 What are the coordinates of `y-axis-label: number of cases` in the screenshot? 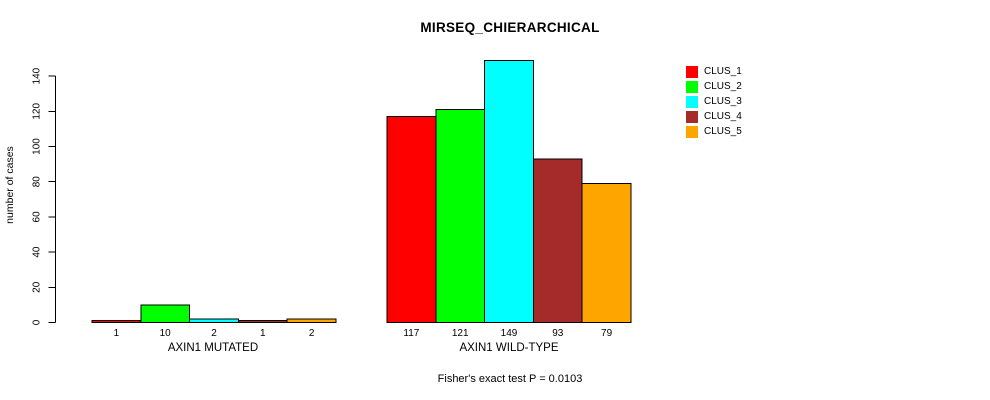 It's located at (10, 185).